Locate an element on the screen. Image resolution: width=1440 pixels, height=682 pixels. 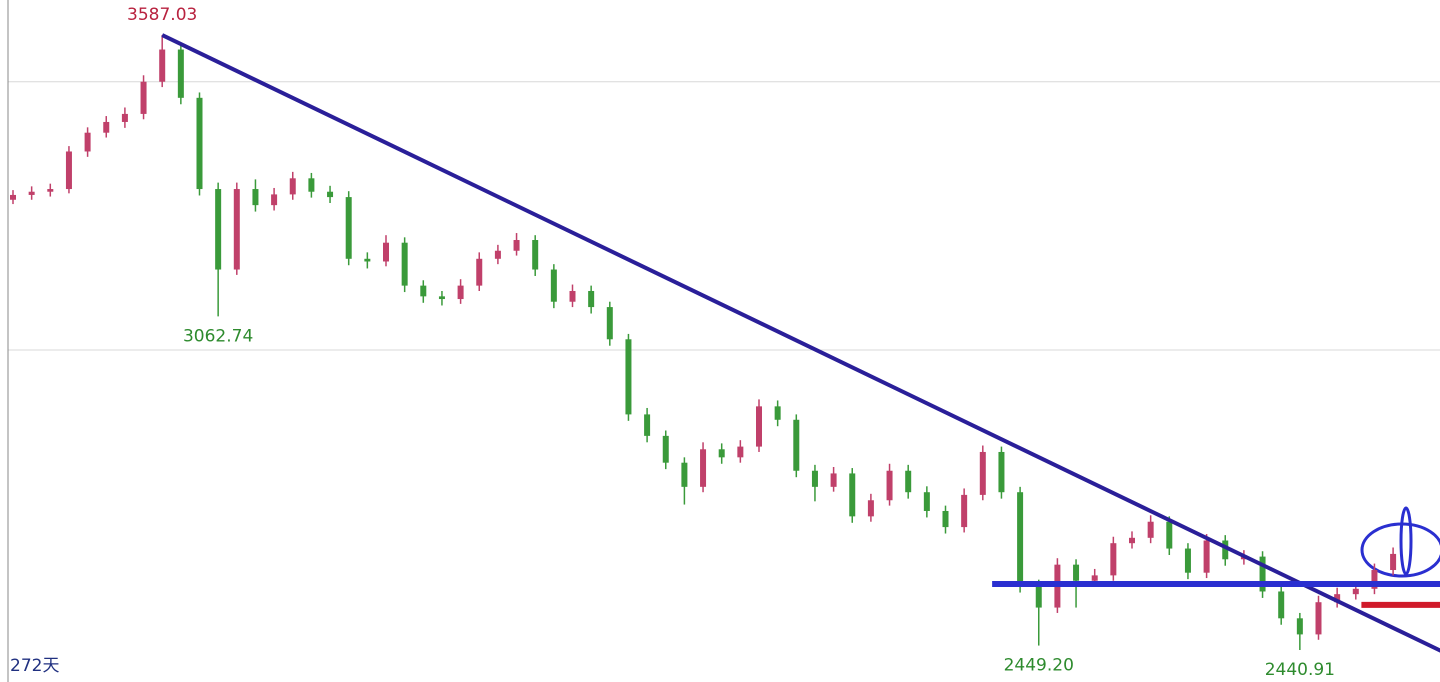
price-annotation: 3587.03 is located at coordinates (162, 15).